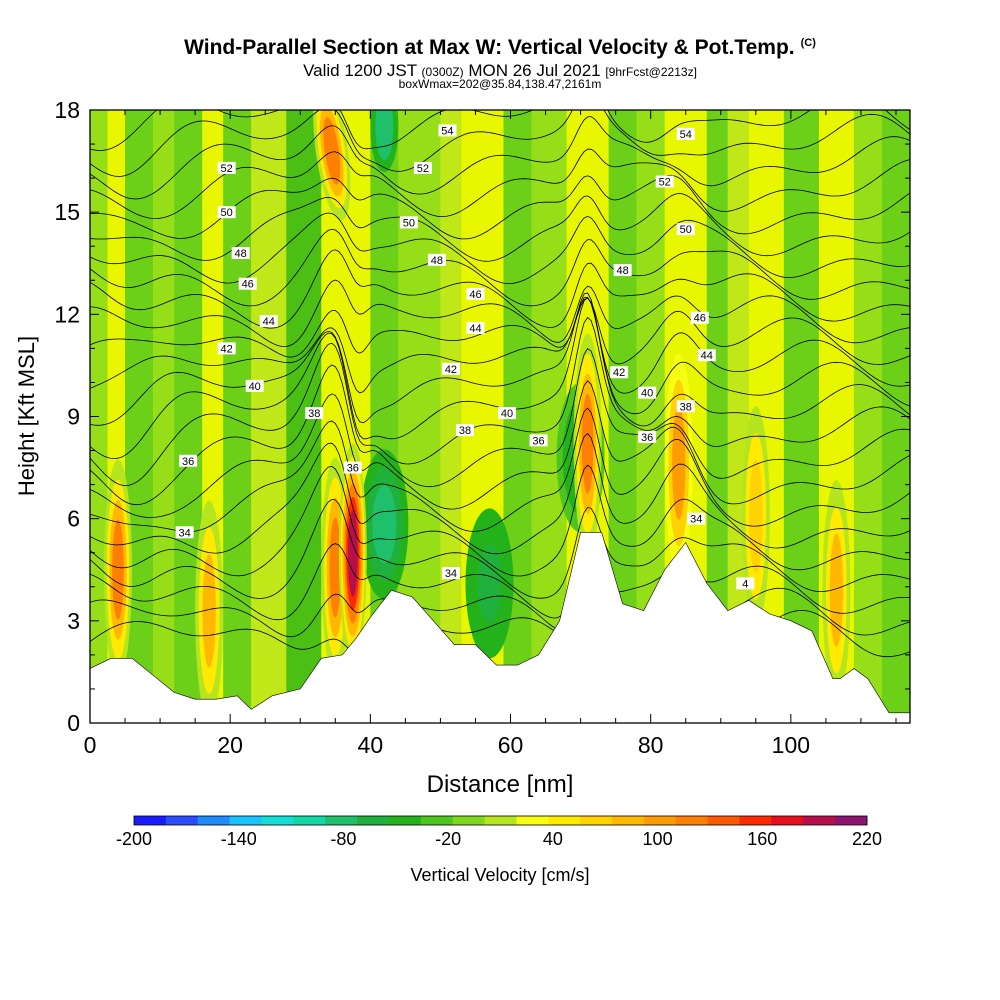  Describe the element at coordinates (343, 839) in the screenshot. I see `colorbar-tick-label: -80` at that location.